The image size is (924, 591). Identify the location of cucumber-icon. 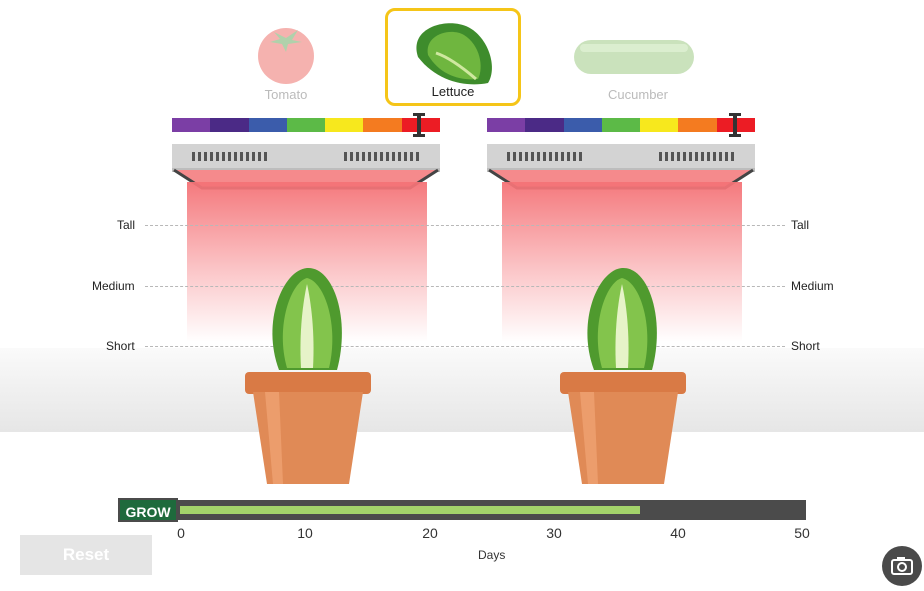
(634, 57).